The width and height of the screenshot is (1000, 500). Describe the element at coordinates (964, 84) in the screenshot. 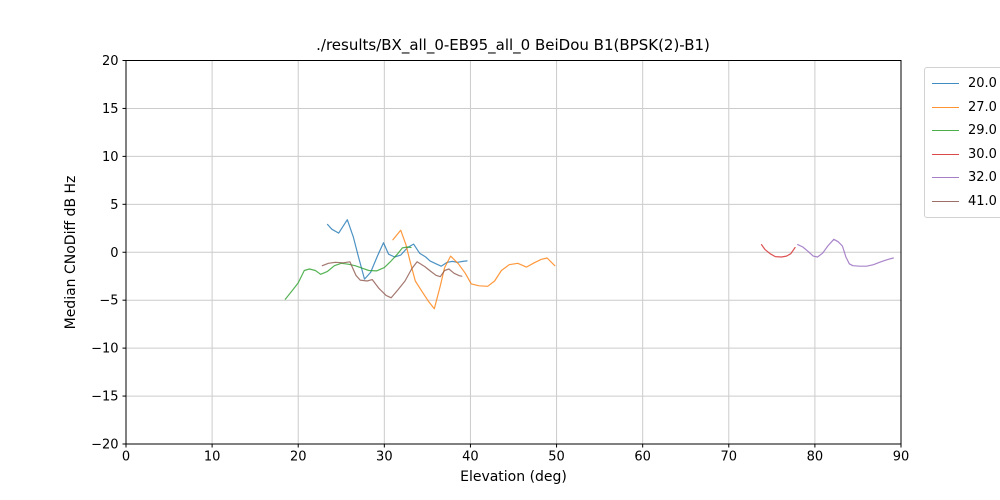

I see `legend-item-20.0: 20.0` at that location.